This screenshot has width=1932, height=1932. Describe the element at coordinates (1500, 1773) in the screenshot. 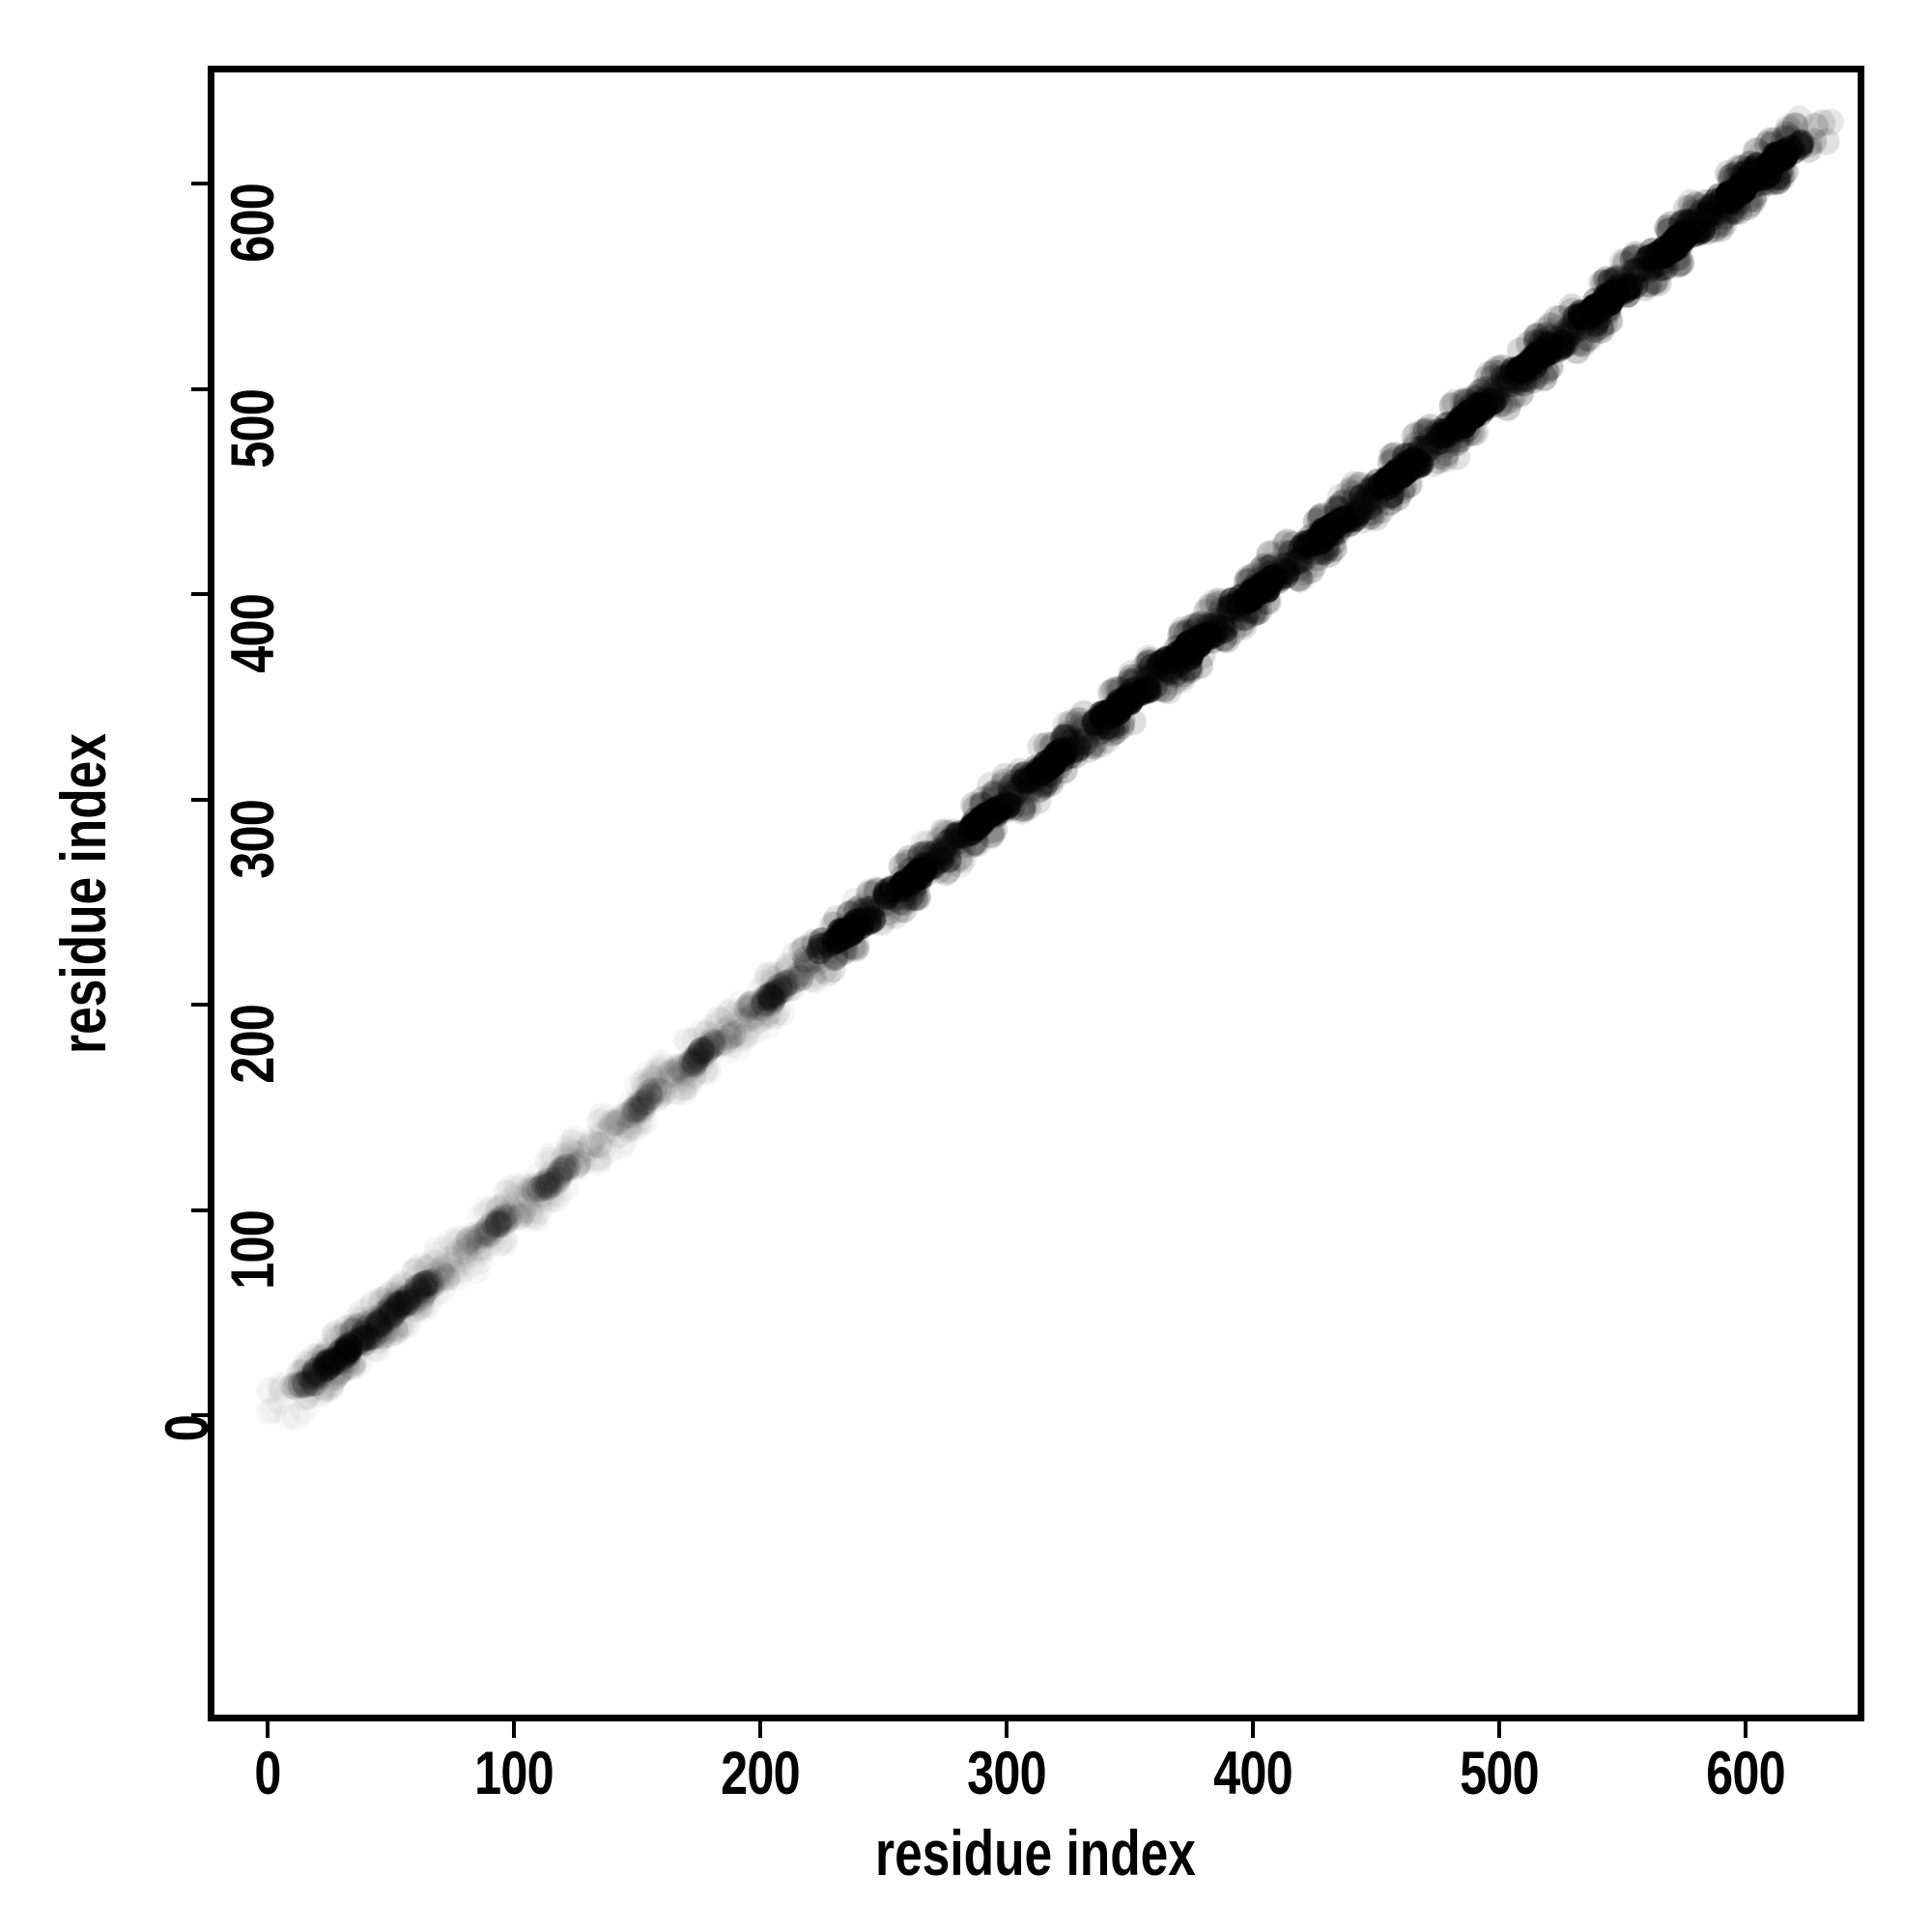

I see `x-tick-label-500: 500` at that location.